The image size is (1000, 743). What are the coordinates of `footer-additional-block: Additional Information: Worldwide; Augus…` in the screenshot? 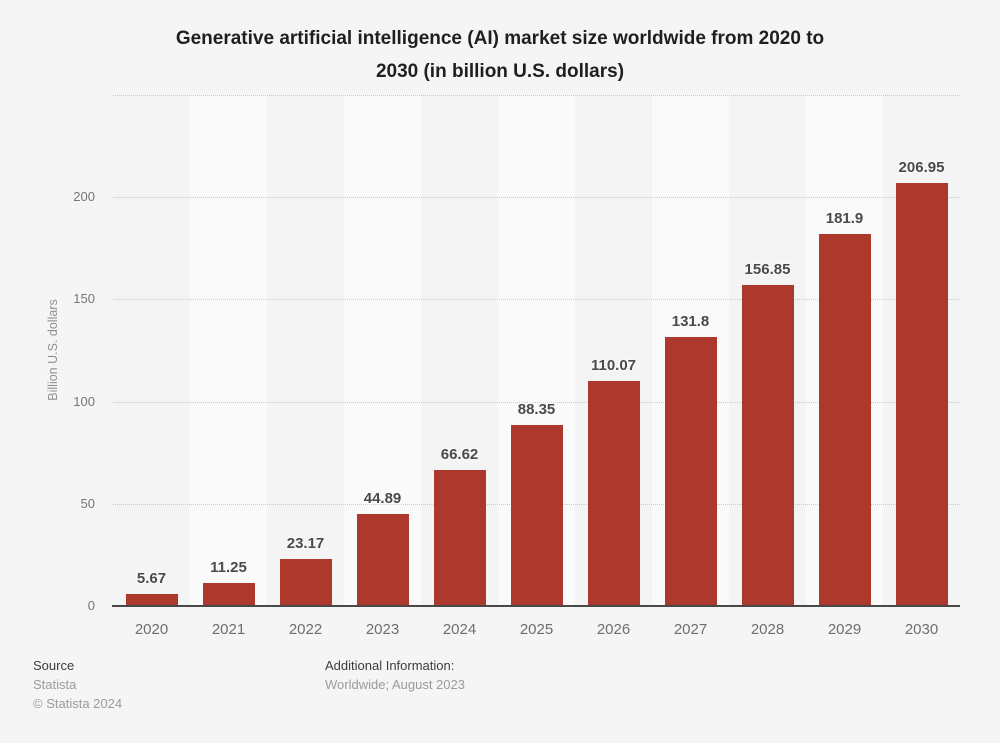 It's located at (395, 675).